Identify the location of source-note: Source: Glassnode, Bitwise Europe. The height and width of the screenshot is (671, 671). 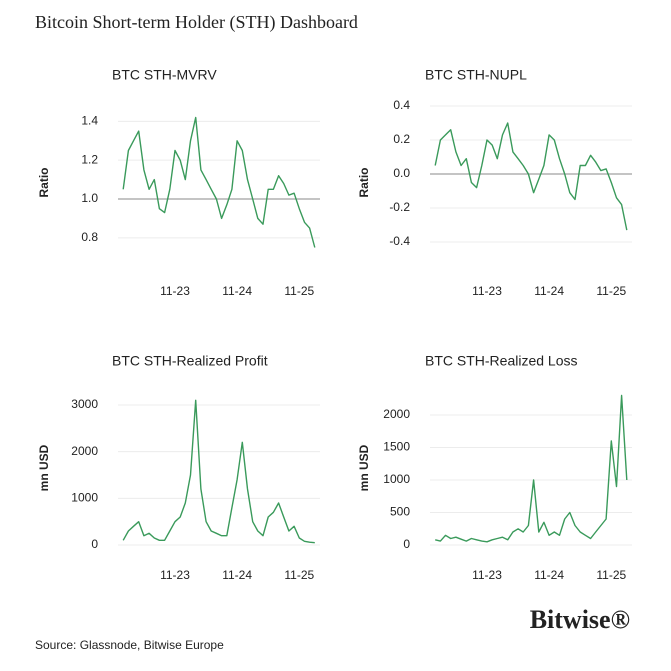
(129, 645).